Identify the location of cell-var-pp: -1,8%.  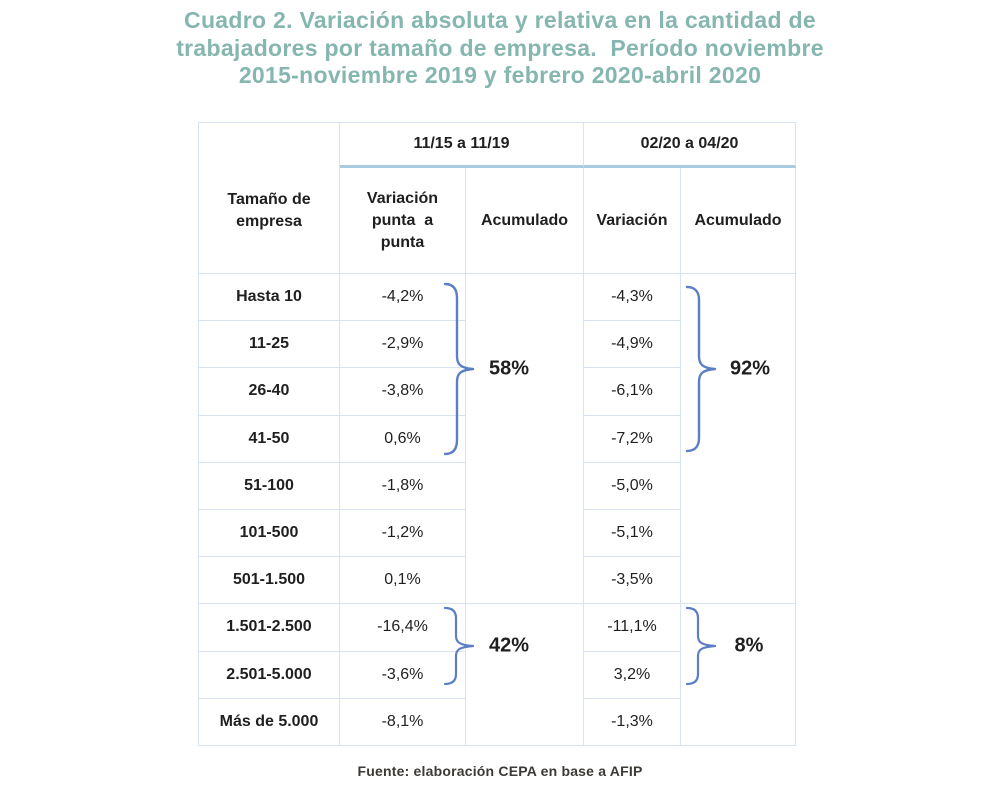
(403, 486).